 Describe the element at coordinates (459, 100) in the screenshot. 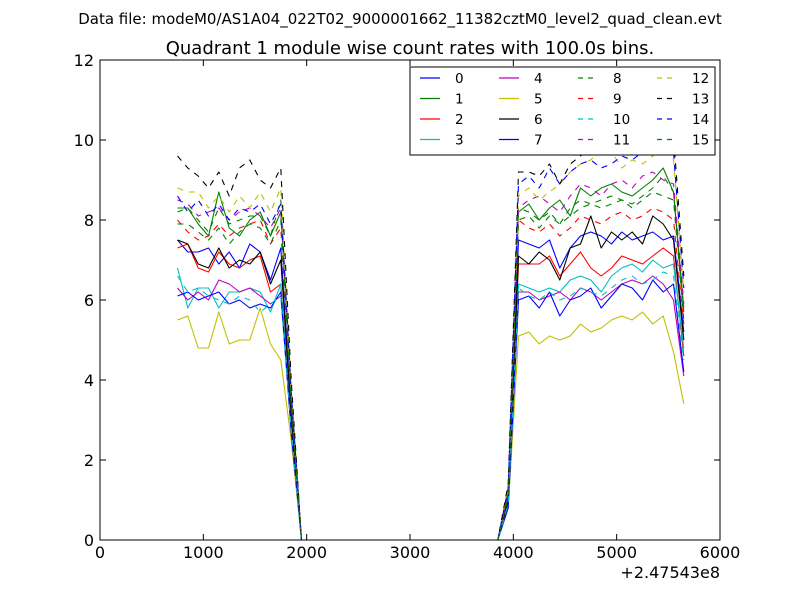

I see `legend-label-1: 1` at that location.